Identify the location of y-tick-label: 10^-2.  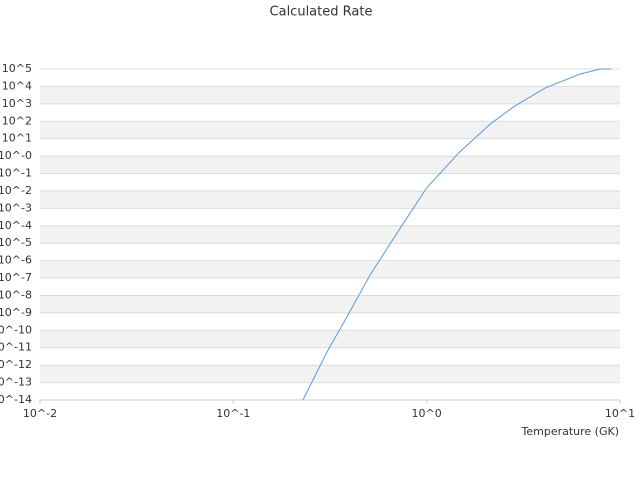
(16, 190).